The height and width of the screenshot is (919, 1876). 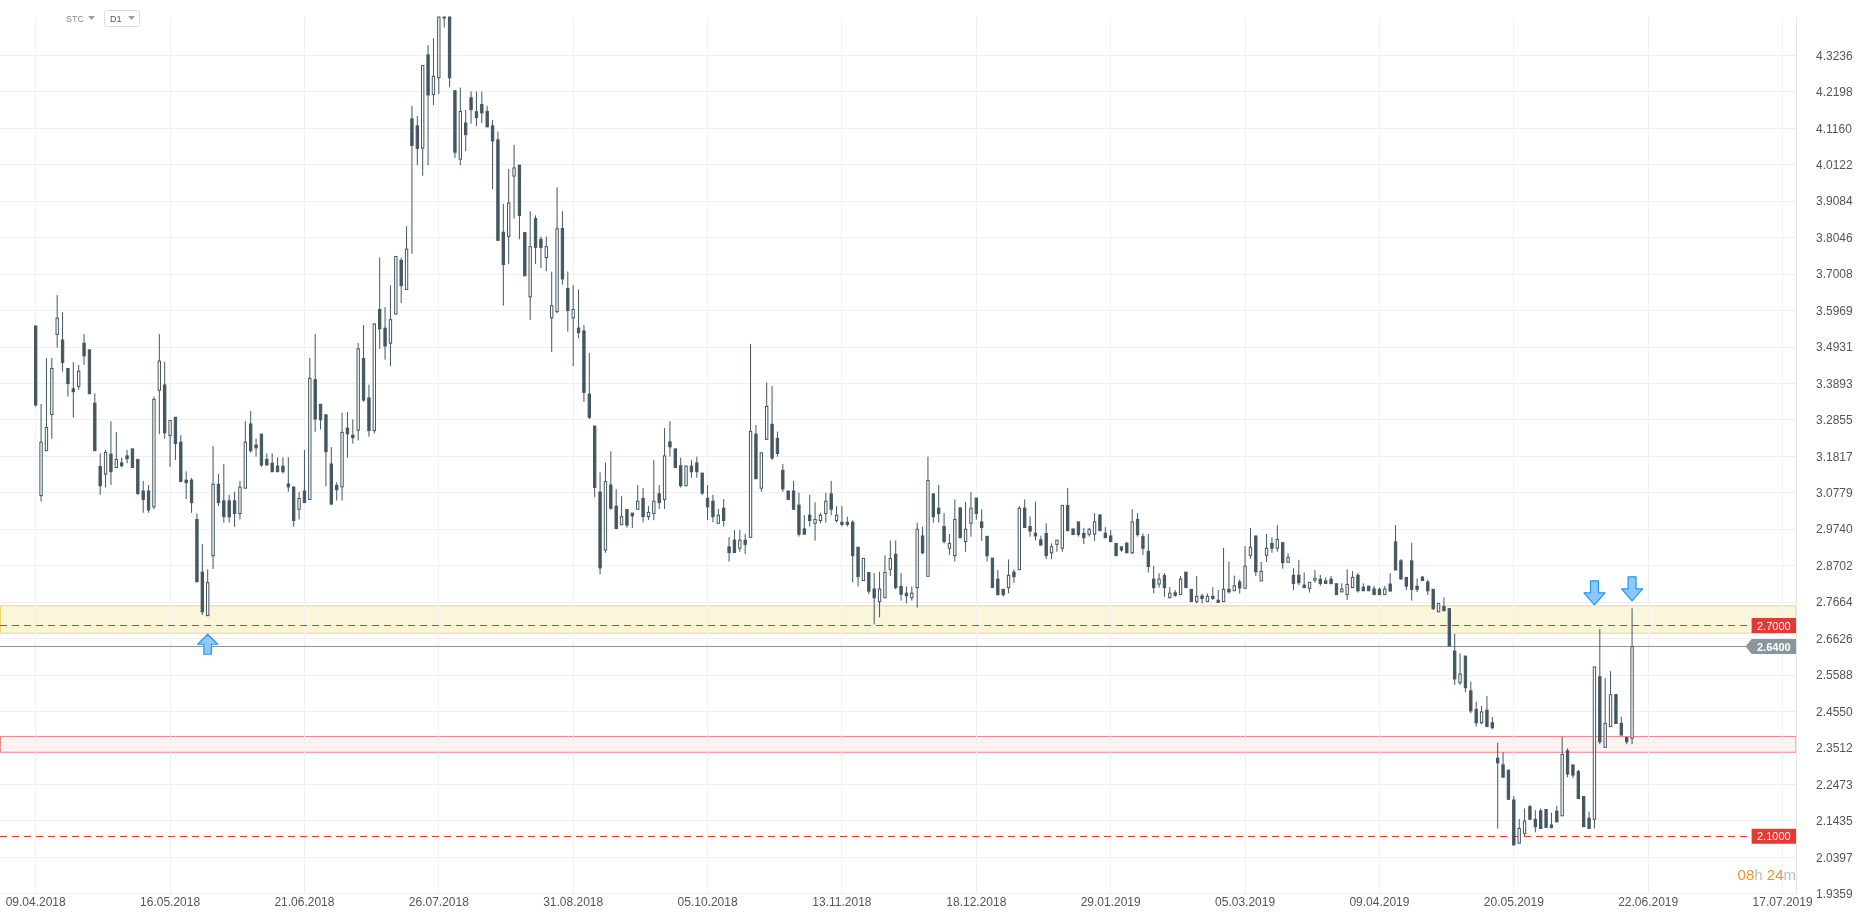 What do you see at coordinates (1835, 55) in the screenshot?
I see `y-tick-label: 4.3236` at bounding box center [1835, 55].